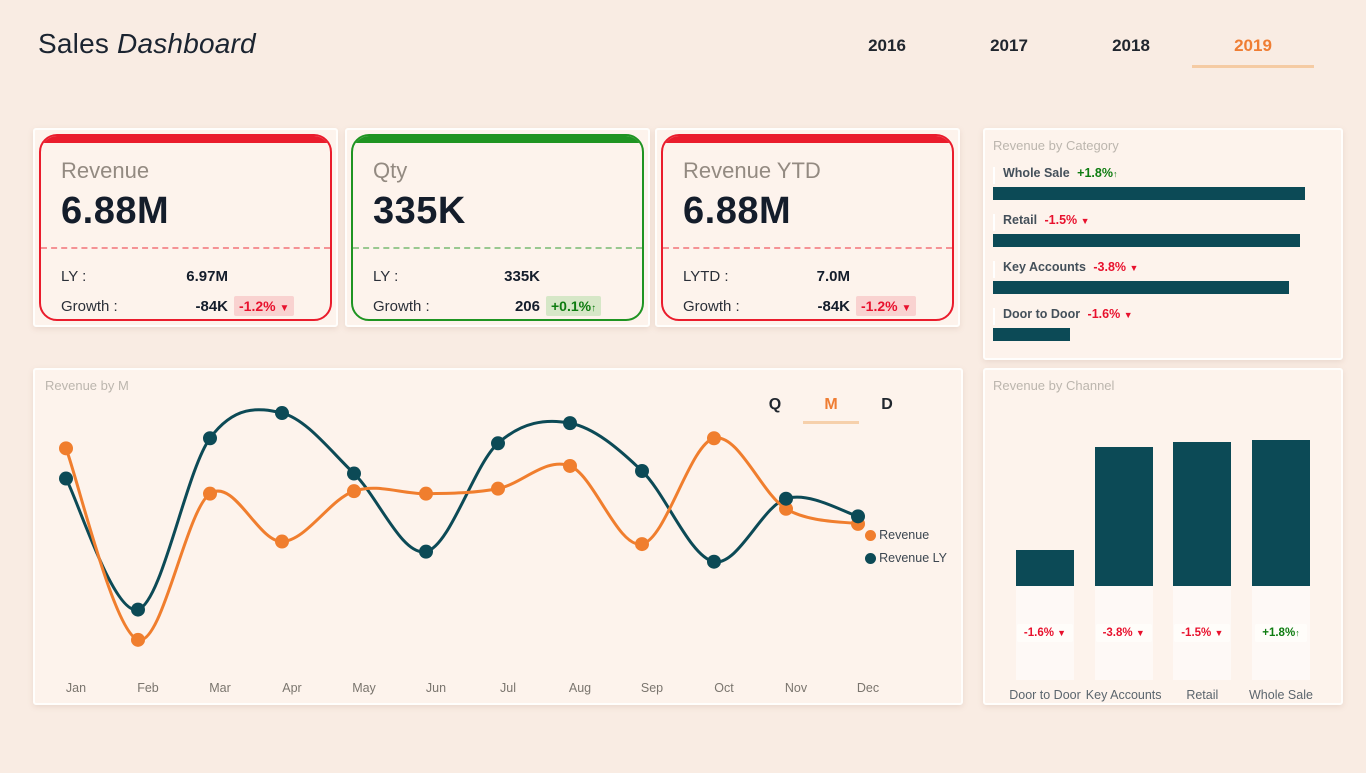 This screenshot has height=773, width=1366. Describe the element at coordinates (1123, 633) in the screenshot. I see `channel-strip: -3.8% ▼` at that location.